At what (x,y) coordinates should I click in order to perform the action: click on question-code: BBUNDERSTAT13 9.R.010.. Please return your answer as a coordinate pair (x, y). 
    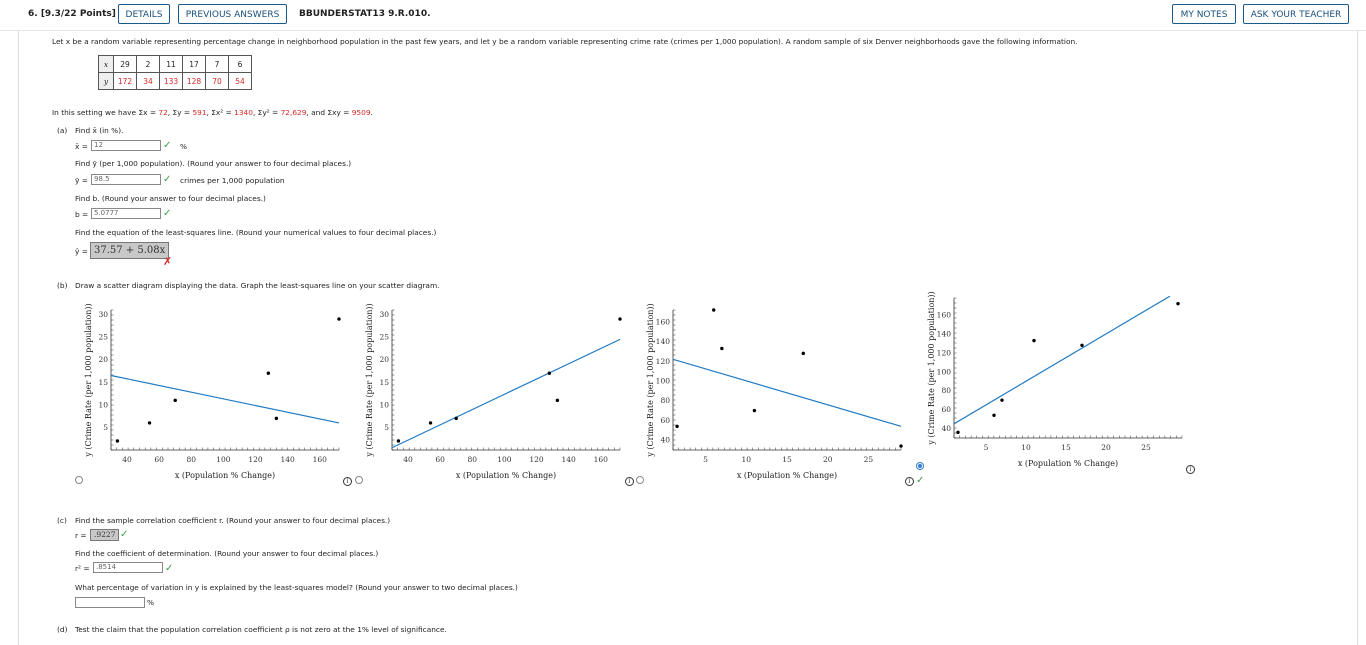
    Looking at the image, I should click on (365, 14).